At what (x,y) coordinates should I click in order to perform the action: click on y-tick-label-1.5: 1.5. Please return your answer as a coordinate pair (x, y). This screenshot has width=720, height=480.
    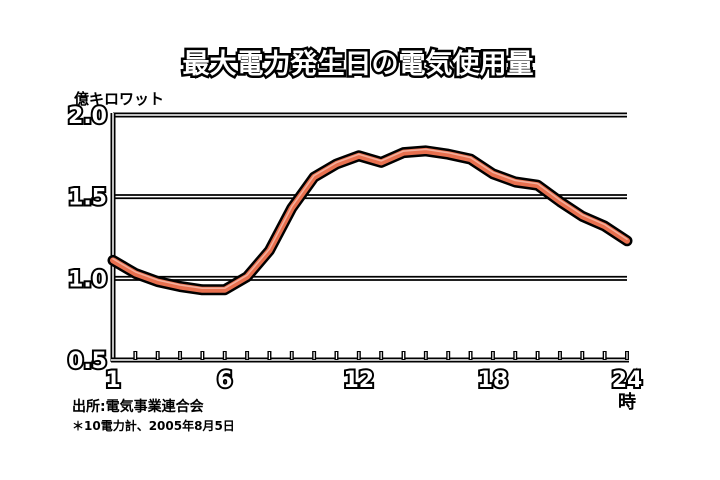
    Looking at the image, I should click on (87, 198).